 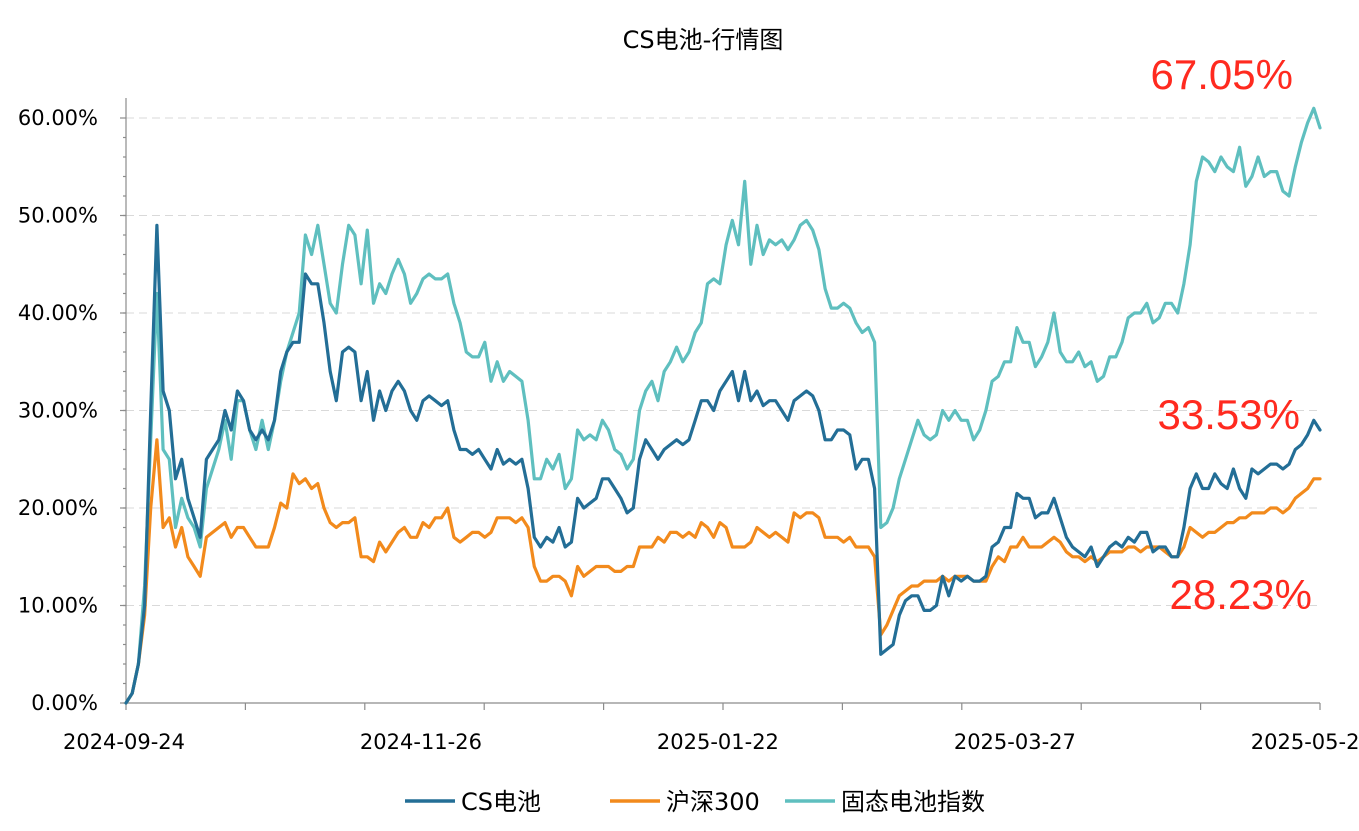 I want to click on annotation-hs300-return: 28.23%, so click(x=1241, y=594).